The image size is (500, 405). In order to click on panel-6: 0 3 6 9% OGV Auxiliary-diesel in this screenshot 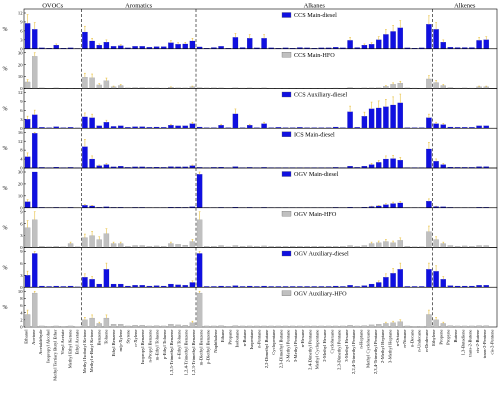, I will do `click(250, 268)`.